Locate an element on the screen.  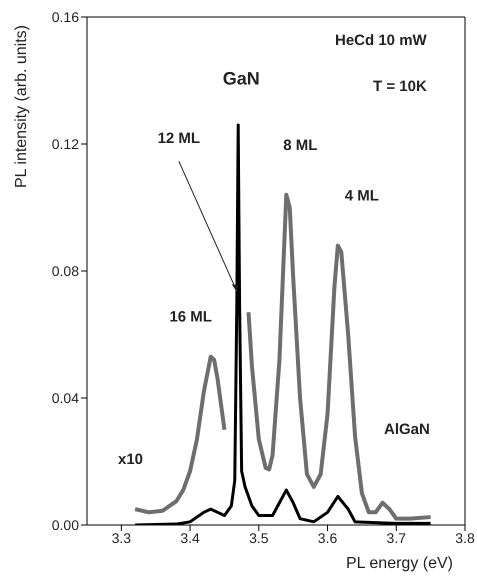
annotation: 12 ML is located at coordinates (179, 139).